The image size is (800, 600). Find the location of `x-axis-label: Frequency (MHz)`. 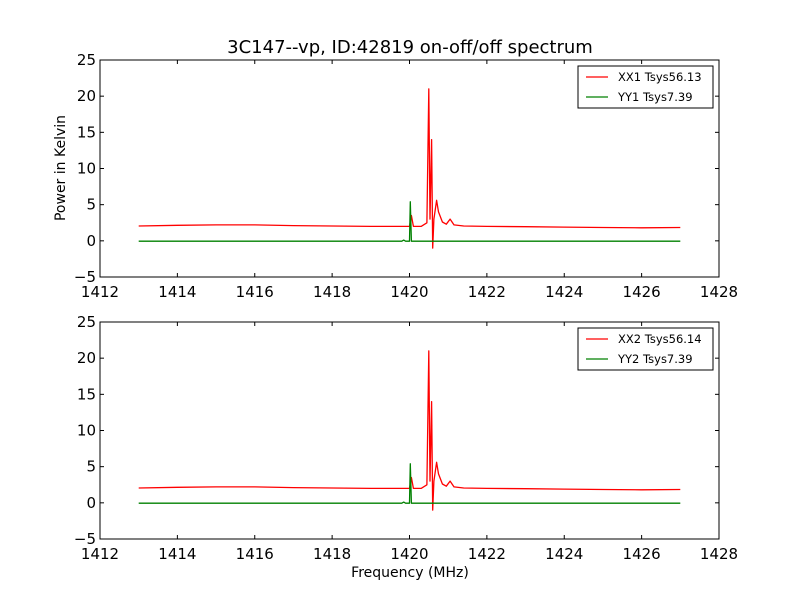

x-axis-label: Frequency (MHz) is located at coordinates (410, 573).